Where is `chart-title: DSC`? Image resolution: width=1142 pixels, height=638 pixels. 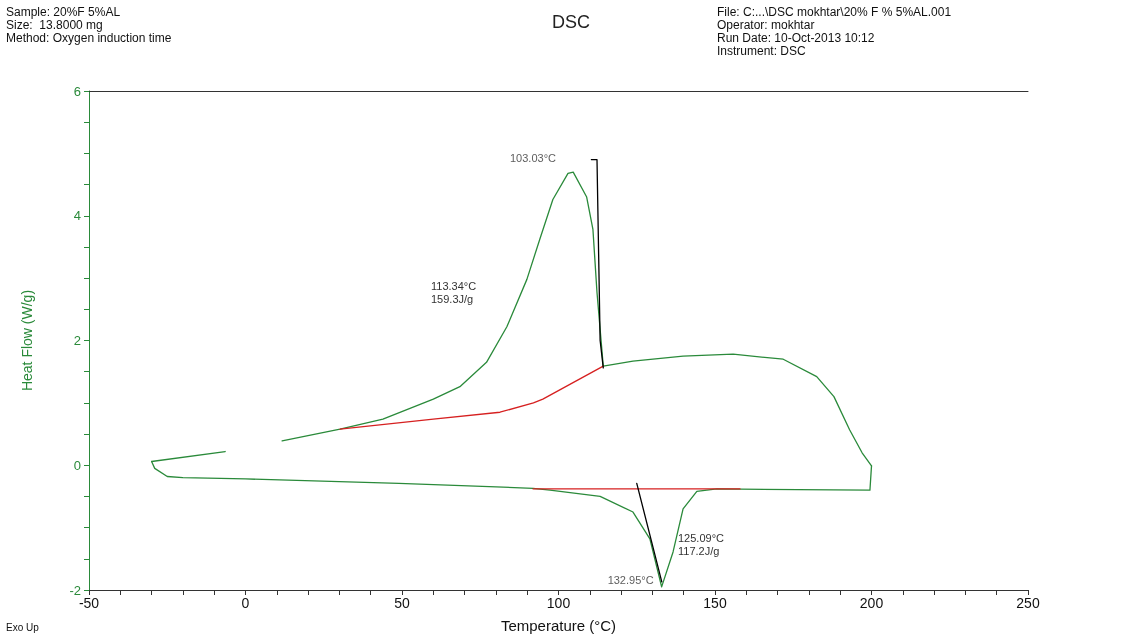
chart-title: DSC is located at coordinates (571, 22).